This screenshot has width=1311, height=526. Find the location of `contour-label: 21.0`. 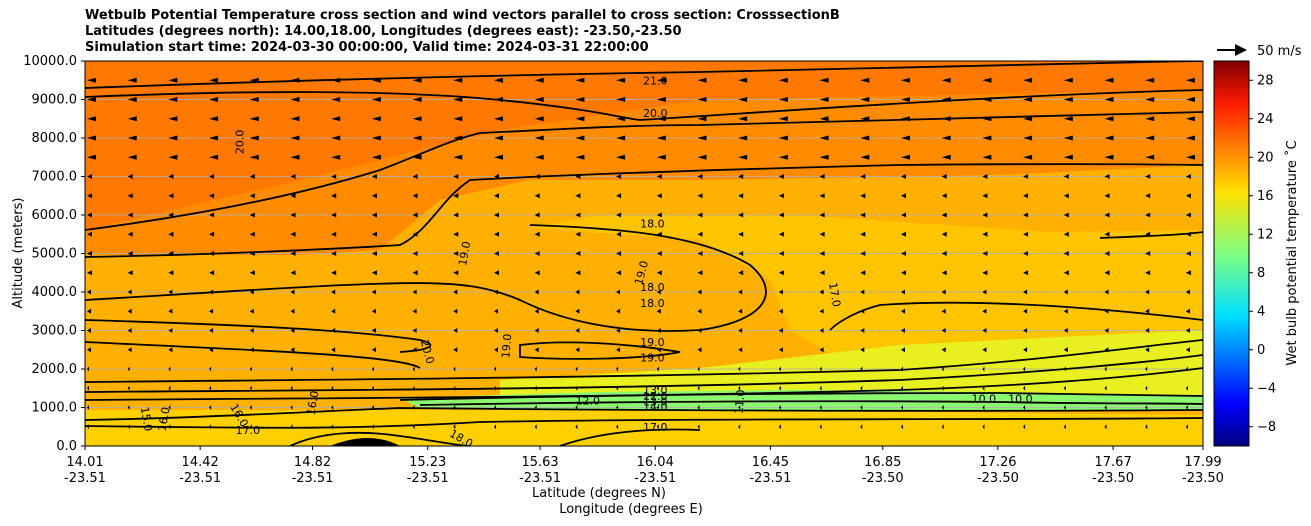

contour-label: 21.0 is located at coordinates (655, 80).